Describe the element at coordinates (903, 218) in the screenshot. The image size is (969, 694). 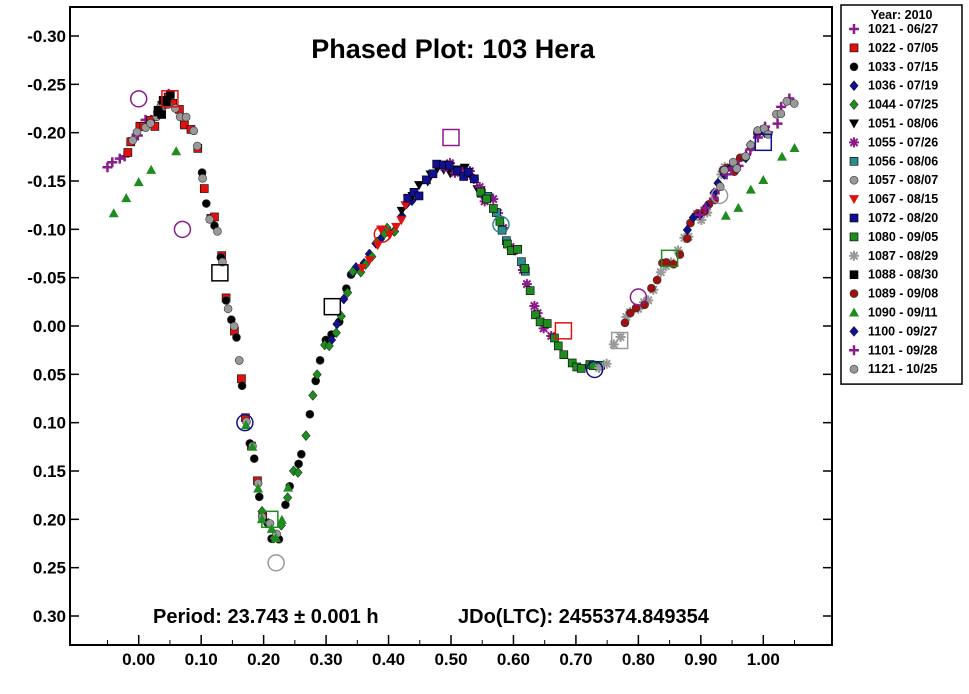
I see `legend-entry-label: 1072 - 08/20` at that location.